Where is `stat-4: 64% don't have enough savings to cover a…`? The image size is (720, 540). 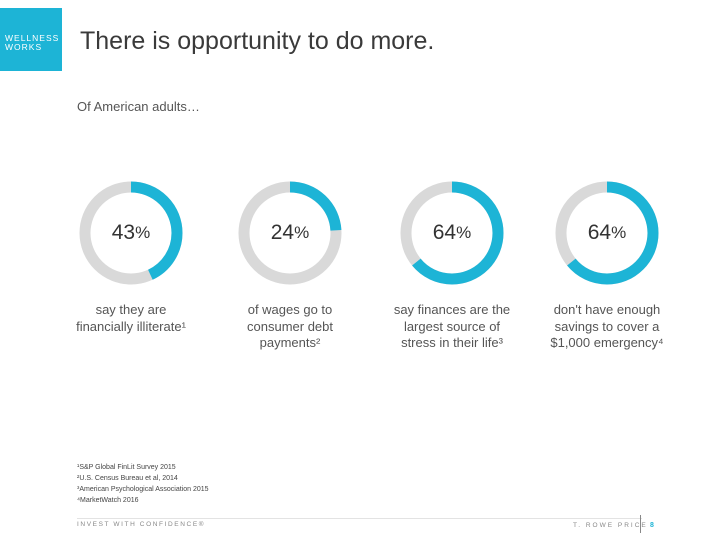
stat-4: 64% don't have enough savings to cover a… is located at coordinates (607, 265).